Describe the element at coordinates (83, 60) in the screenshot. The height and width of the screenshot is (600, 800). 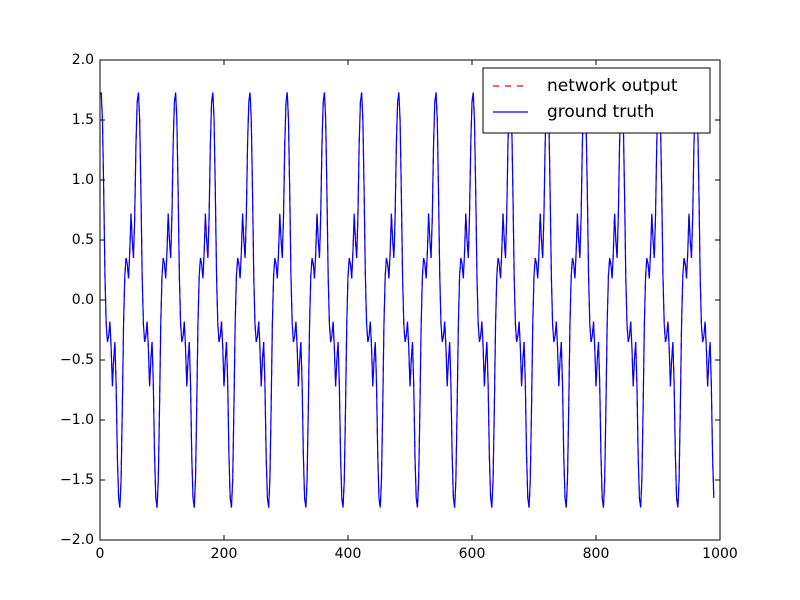
I see `y-tick-label: 2.0` at that location.